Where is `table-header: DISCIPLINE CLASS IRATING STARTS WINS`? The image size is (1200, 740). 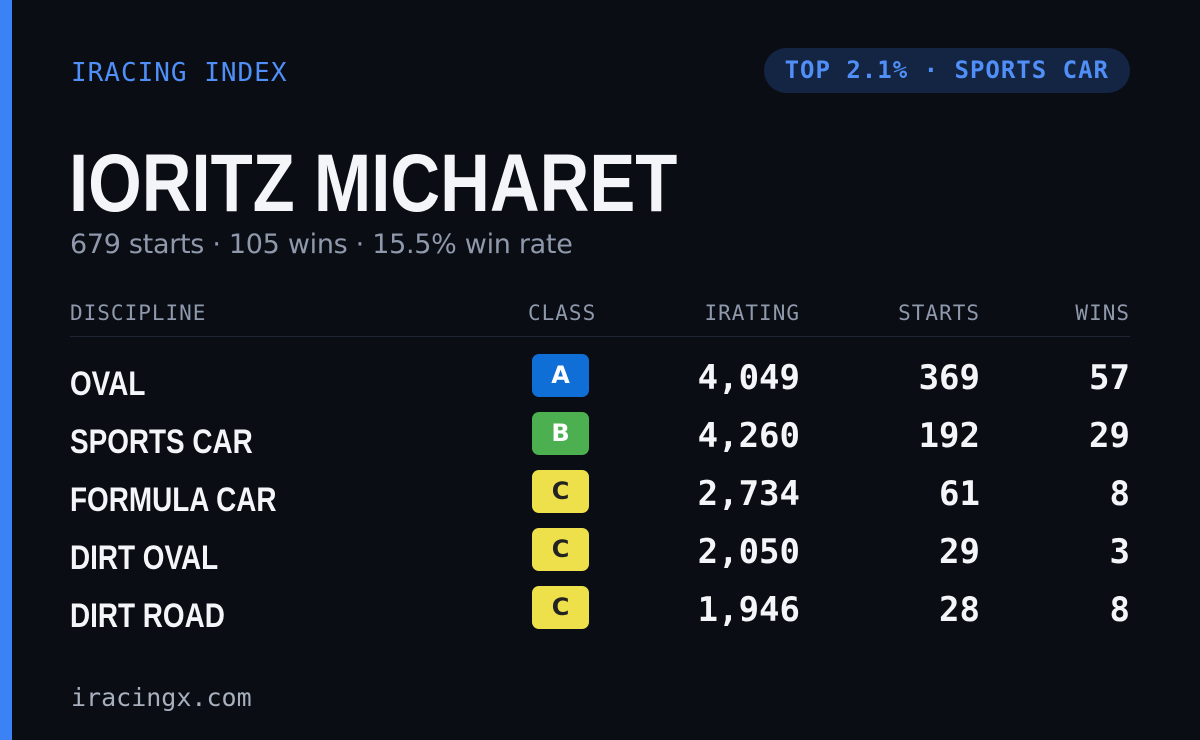 table-header: DISCIPLINE CLASS IRATING STARTS WINS is located at coordinates (600, 318).